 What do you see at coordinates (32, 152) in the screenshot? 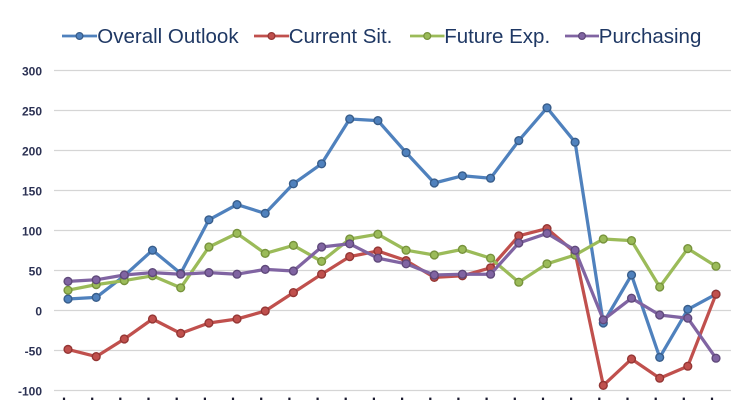
I see `svg-text: 200` at bounding box center [32, 152].